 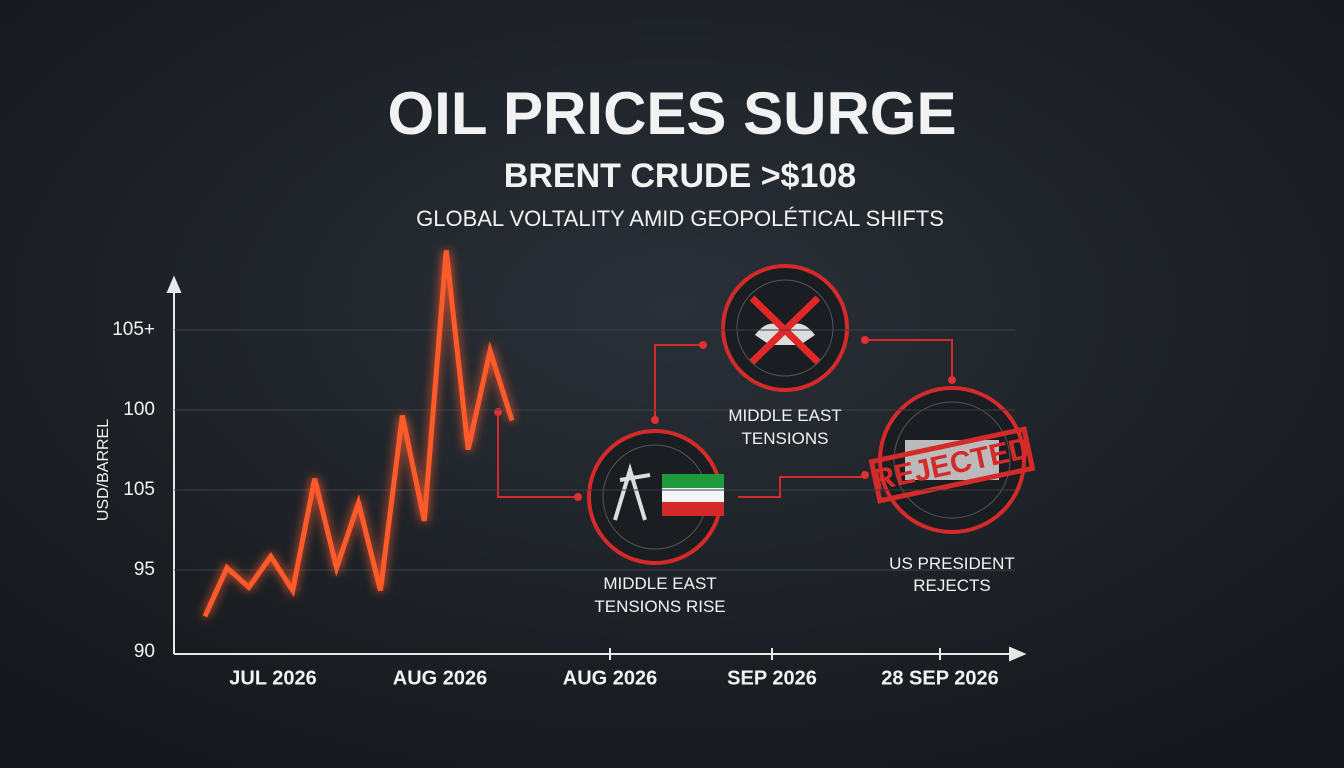 I want to click on y-arrow, so click(x=174, y=284).